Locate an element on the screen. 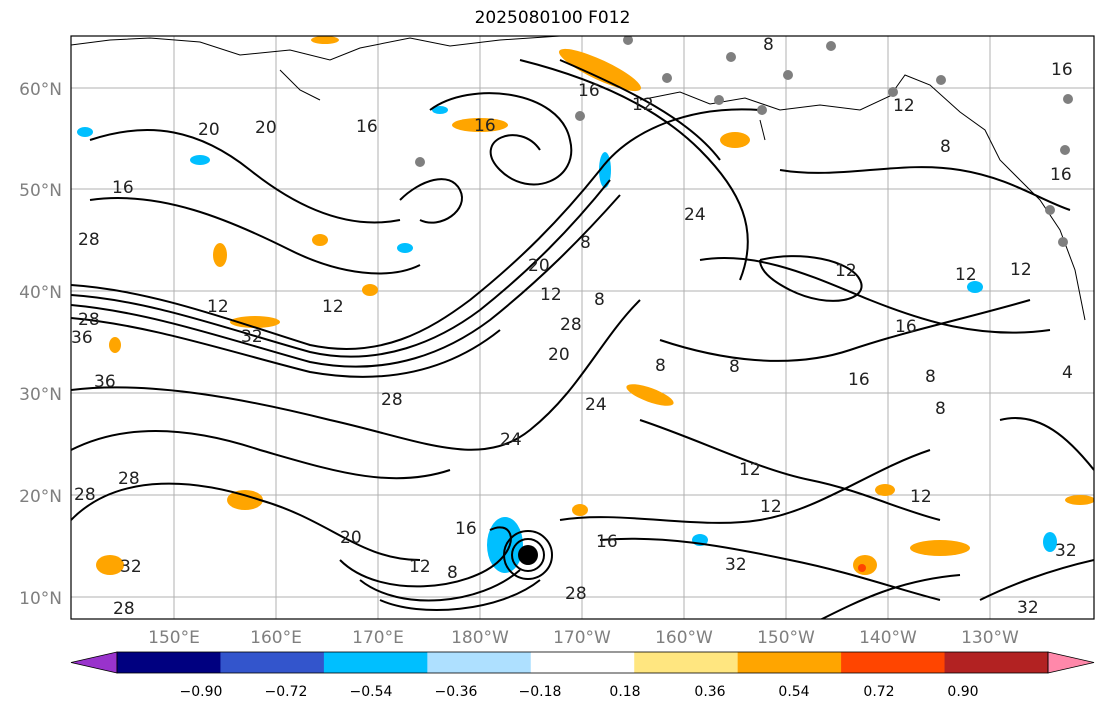  colorbar is located at coordinates (582, 662).